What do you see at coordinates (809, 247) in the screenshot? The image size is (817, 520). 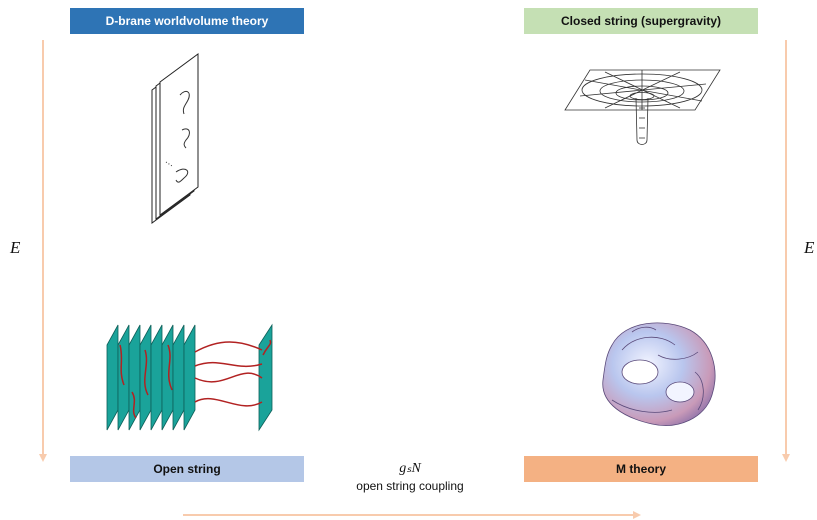 I see `energy-axis-label-right: E` at bounding box center [809, 247].